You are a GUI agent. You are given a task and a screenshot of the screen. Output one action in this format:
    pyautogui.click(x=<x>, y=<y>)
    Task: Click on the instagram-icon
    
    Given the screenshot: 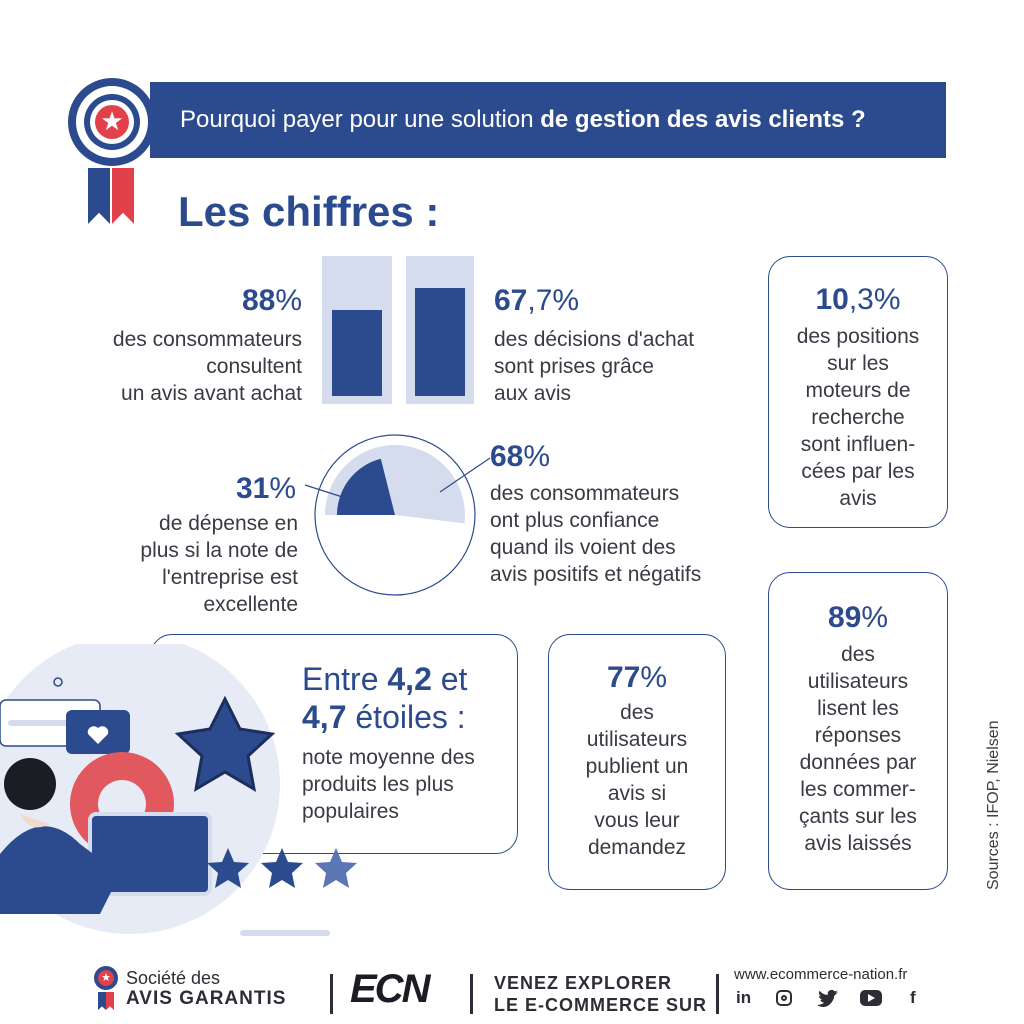 What is the action you would take?
    pyautogui.click(x=784, y=998)
    